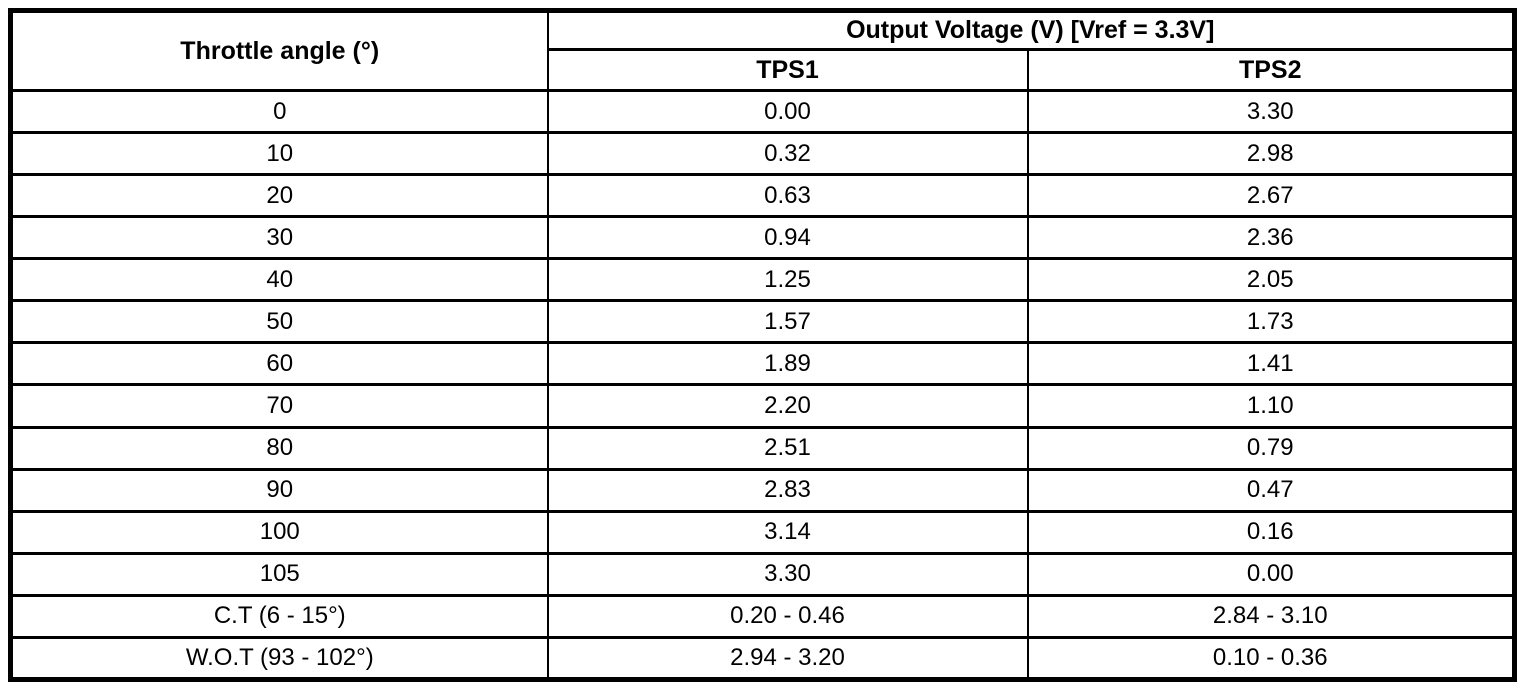  Describe the element at coordinates (1271, 406) in the screenshot. I see `tps2-value-cell: 1.10` at that location.